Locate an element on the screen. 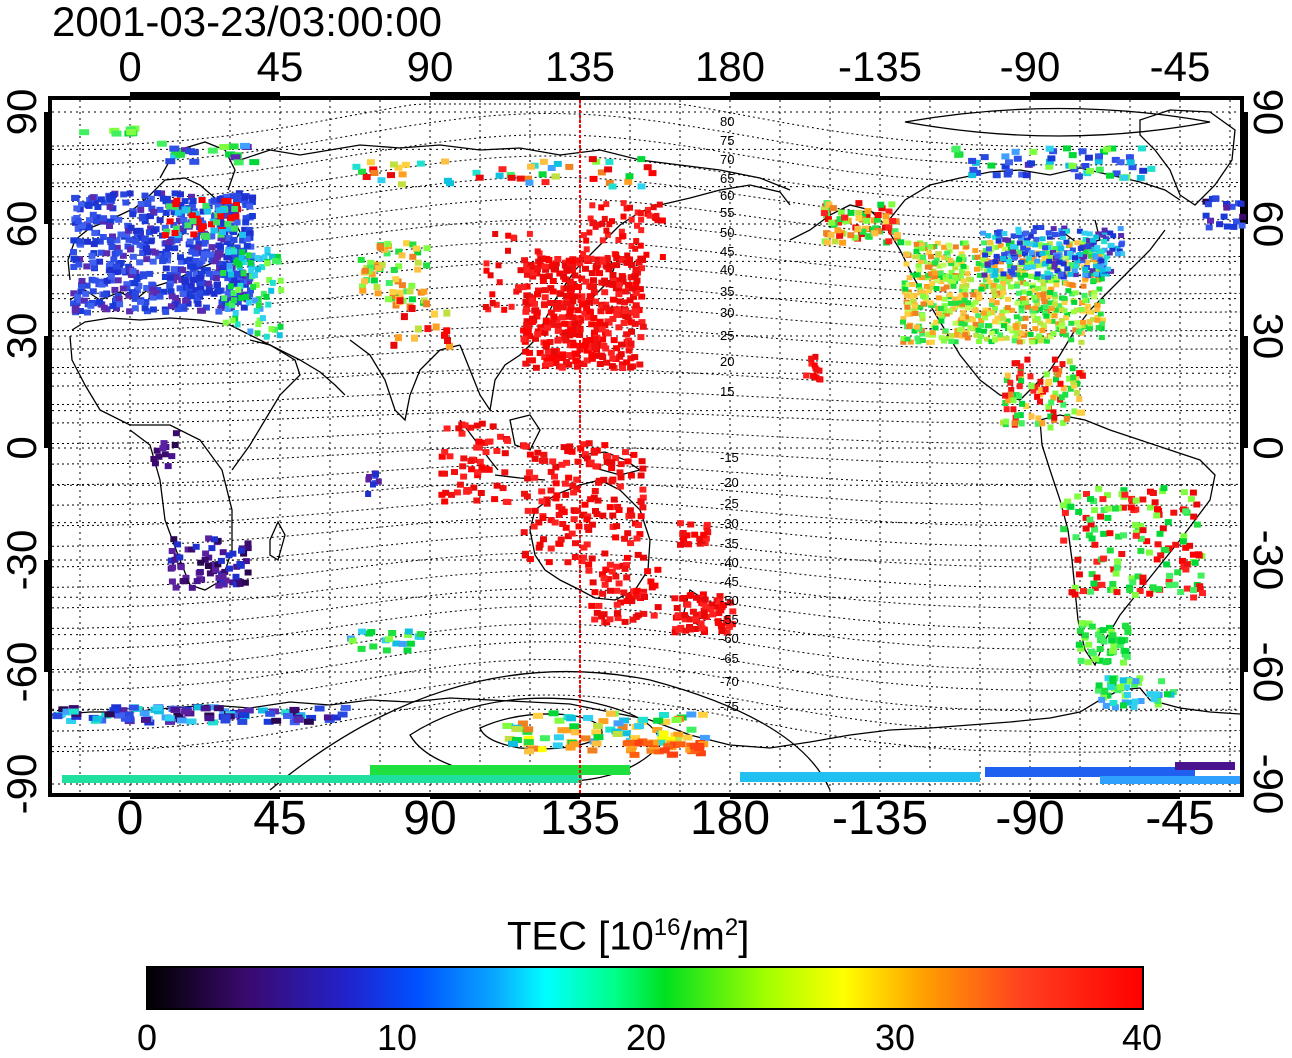  contour-label: 15 is located at coordinates (727, 391).